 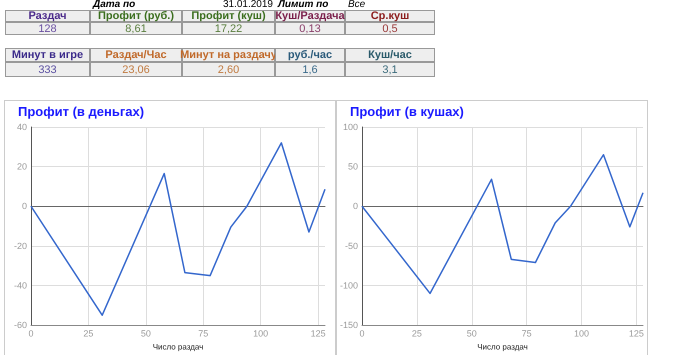 I want to click on text: 0,5, so click(x=390, y=28).